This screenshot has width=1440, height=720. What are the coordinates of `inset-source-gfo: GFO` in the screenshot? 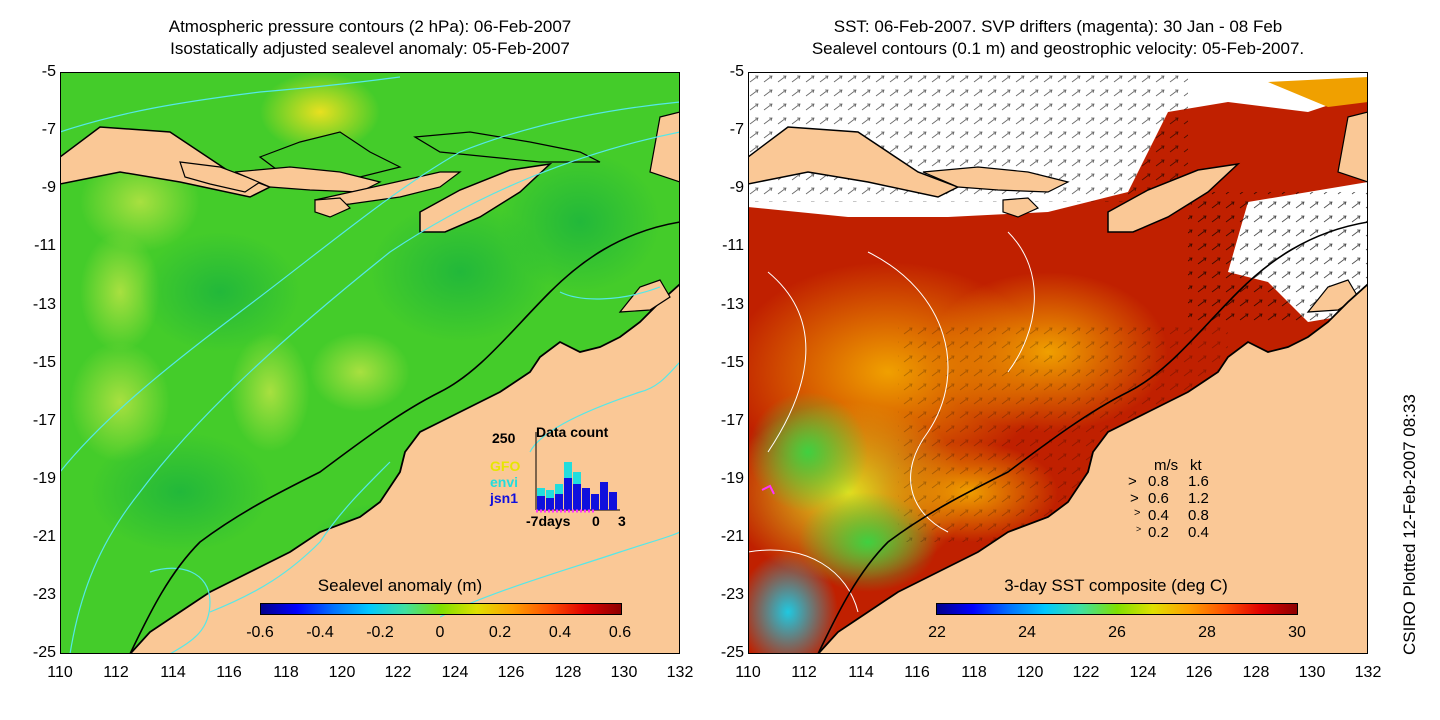 It's located at (505, 466).